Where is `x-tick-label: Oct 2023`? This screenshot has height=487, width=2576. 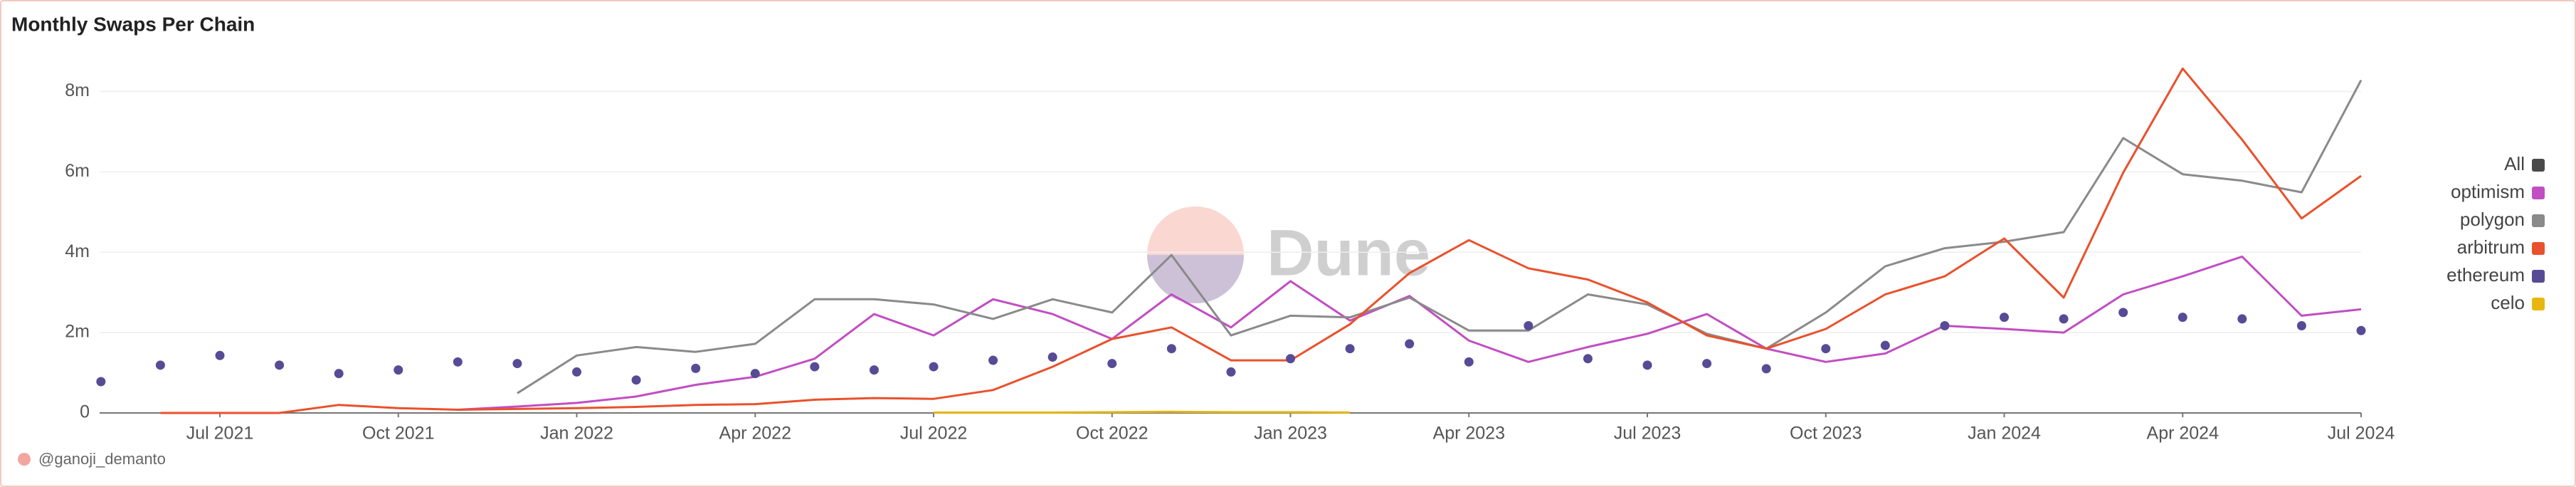
x-tick-label: Oct 2023 is located at coordinates (1826, 434).